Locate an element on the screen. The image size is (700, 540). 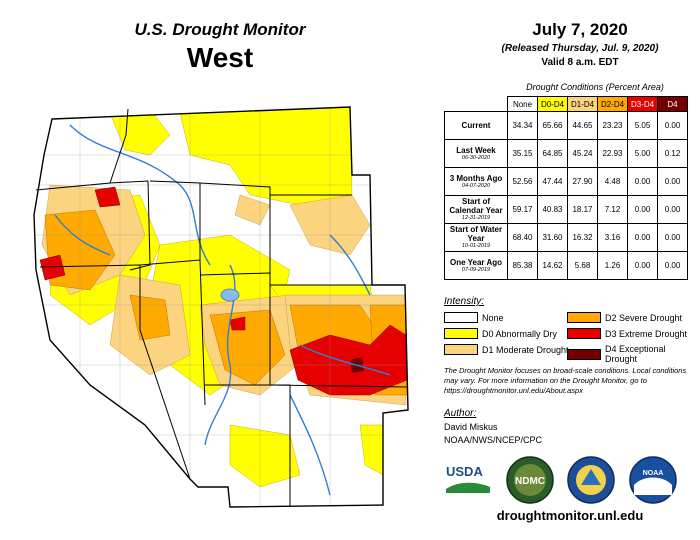
table-cell: 18.17 is located at coordinates (582, 209).